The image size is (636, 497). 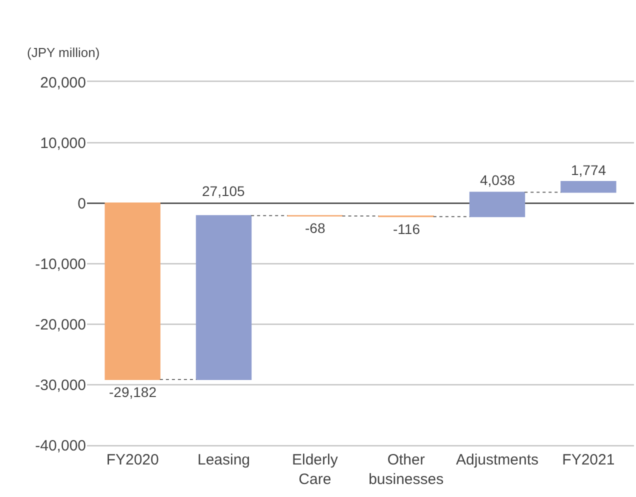 I want to click on x-tick-label: Elderly Care, so click(x=315, y=470).